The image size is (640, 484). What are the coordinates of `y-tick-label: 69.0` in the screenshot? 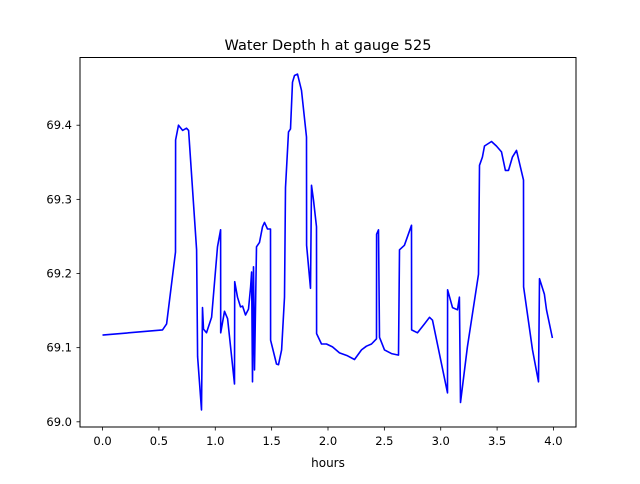 It's located at (59, 422).